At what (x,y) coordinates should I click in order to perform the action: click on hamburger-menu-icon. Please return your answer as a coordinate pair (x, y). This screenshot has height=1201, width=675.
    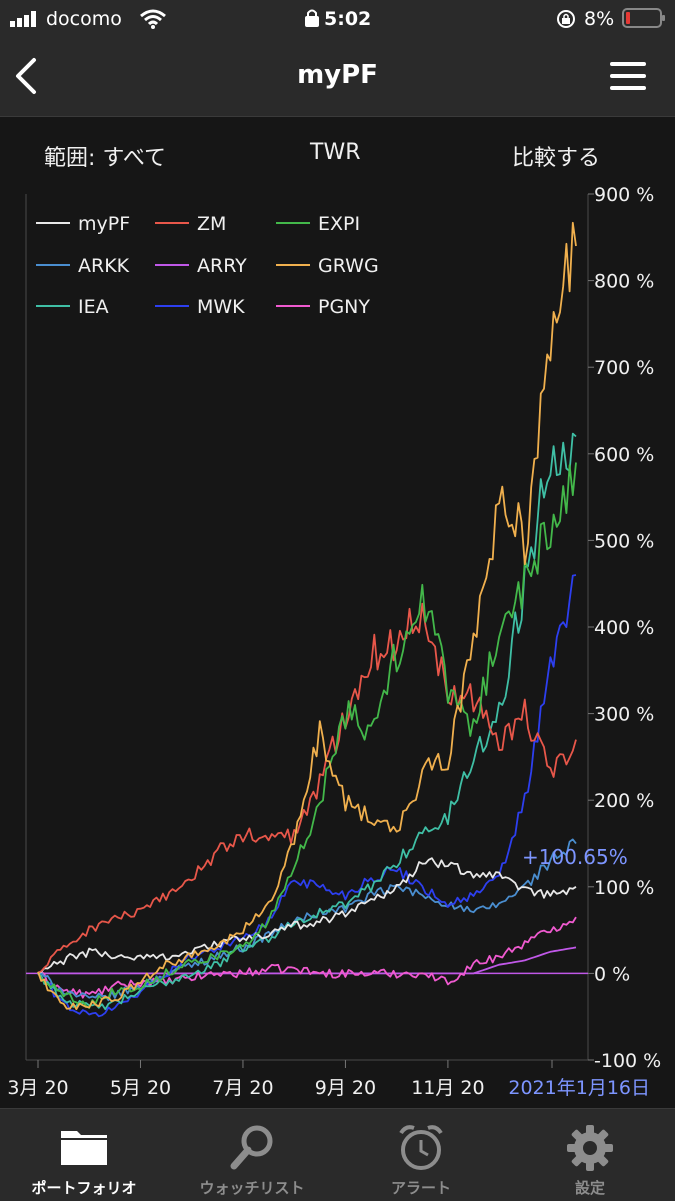
    Looking at the image, I should click on (628, 76).